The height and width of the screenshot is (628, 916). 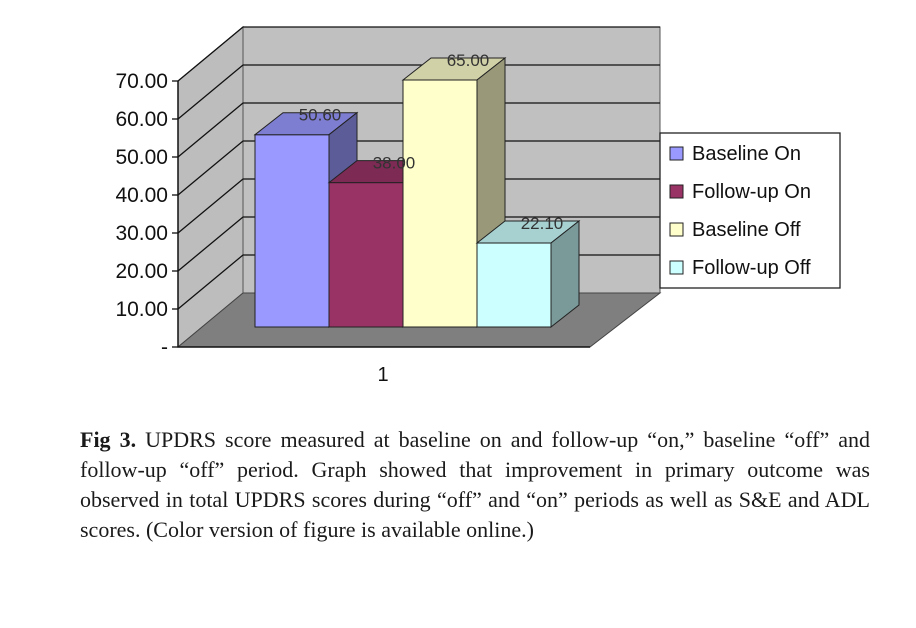 I want to click on caption-lead: Fig 3., so click(x=108, y=439).